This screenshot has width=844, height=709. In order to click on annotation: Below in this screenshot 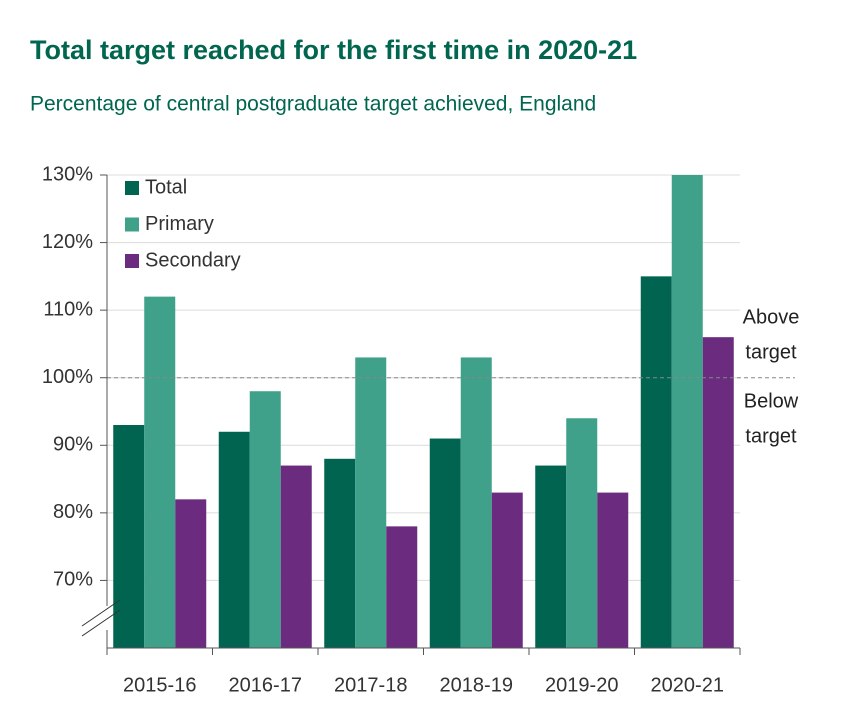, I will do `click(771, 401)`.